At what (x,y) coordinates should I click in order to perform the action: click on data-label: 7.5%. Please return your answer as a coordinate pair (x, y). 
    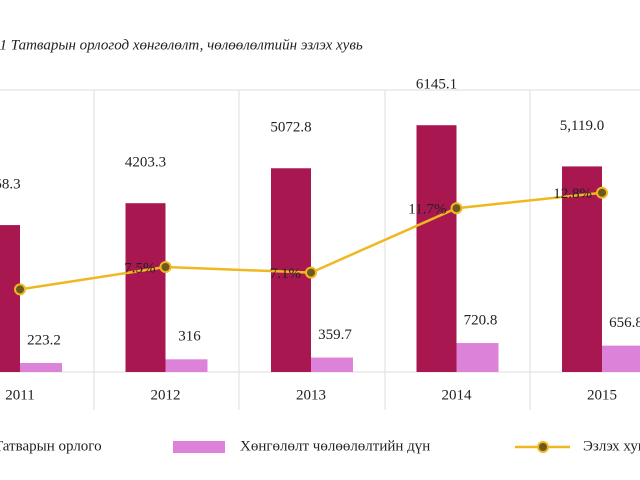
    Looking at the image, I should click on (139, 268).